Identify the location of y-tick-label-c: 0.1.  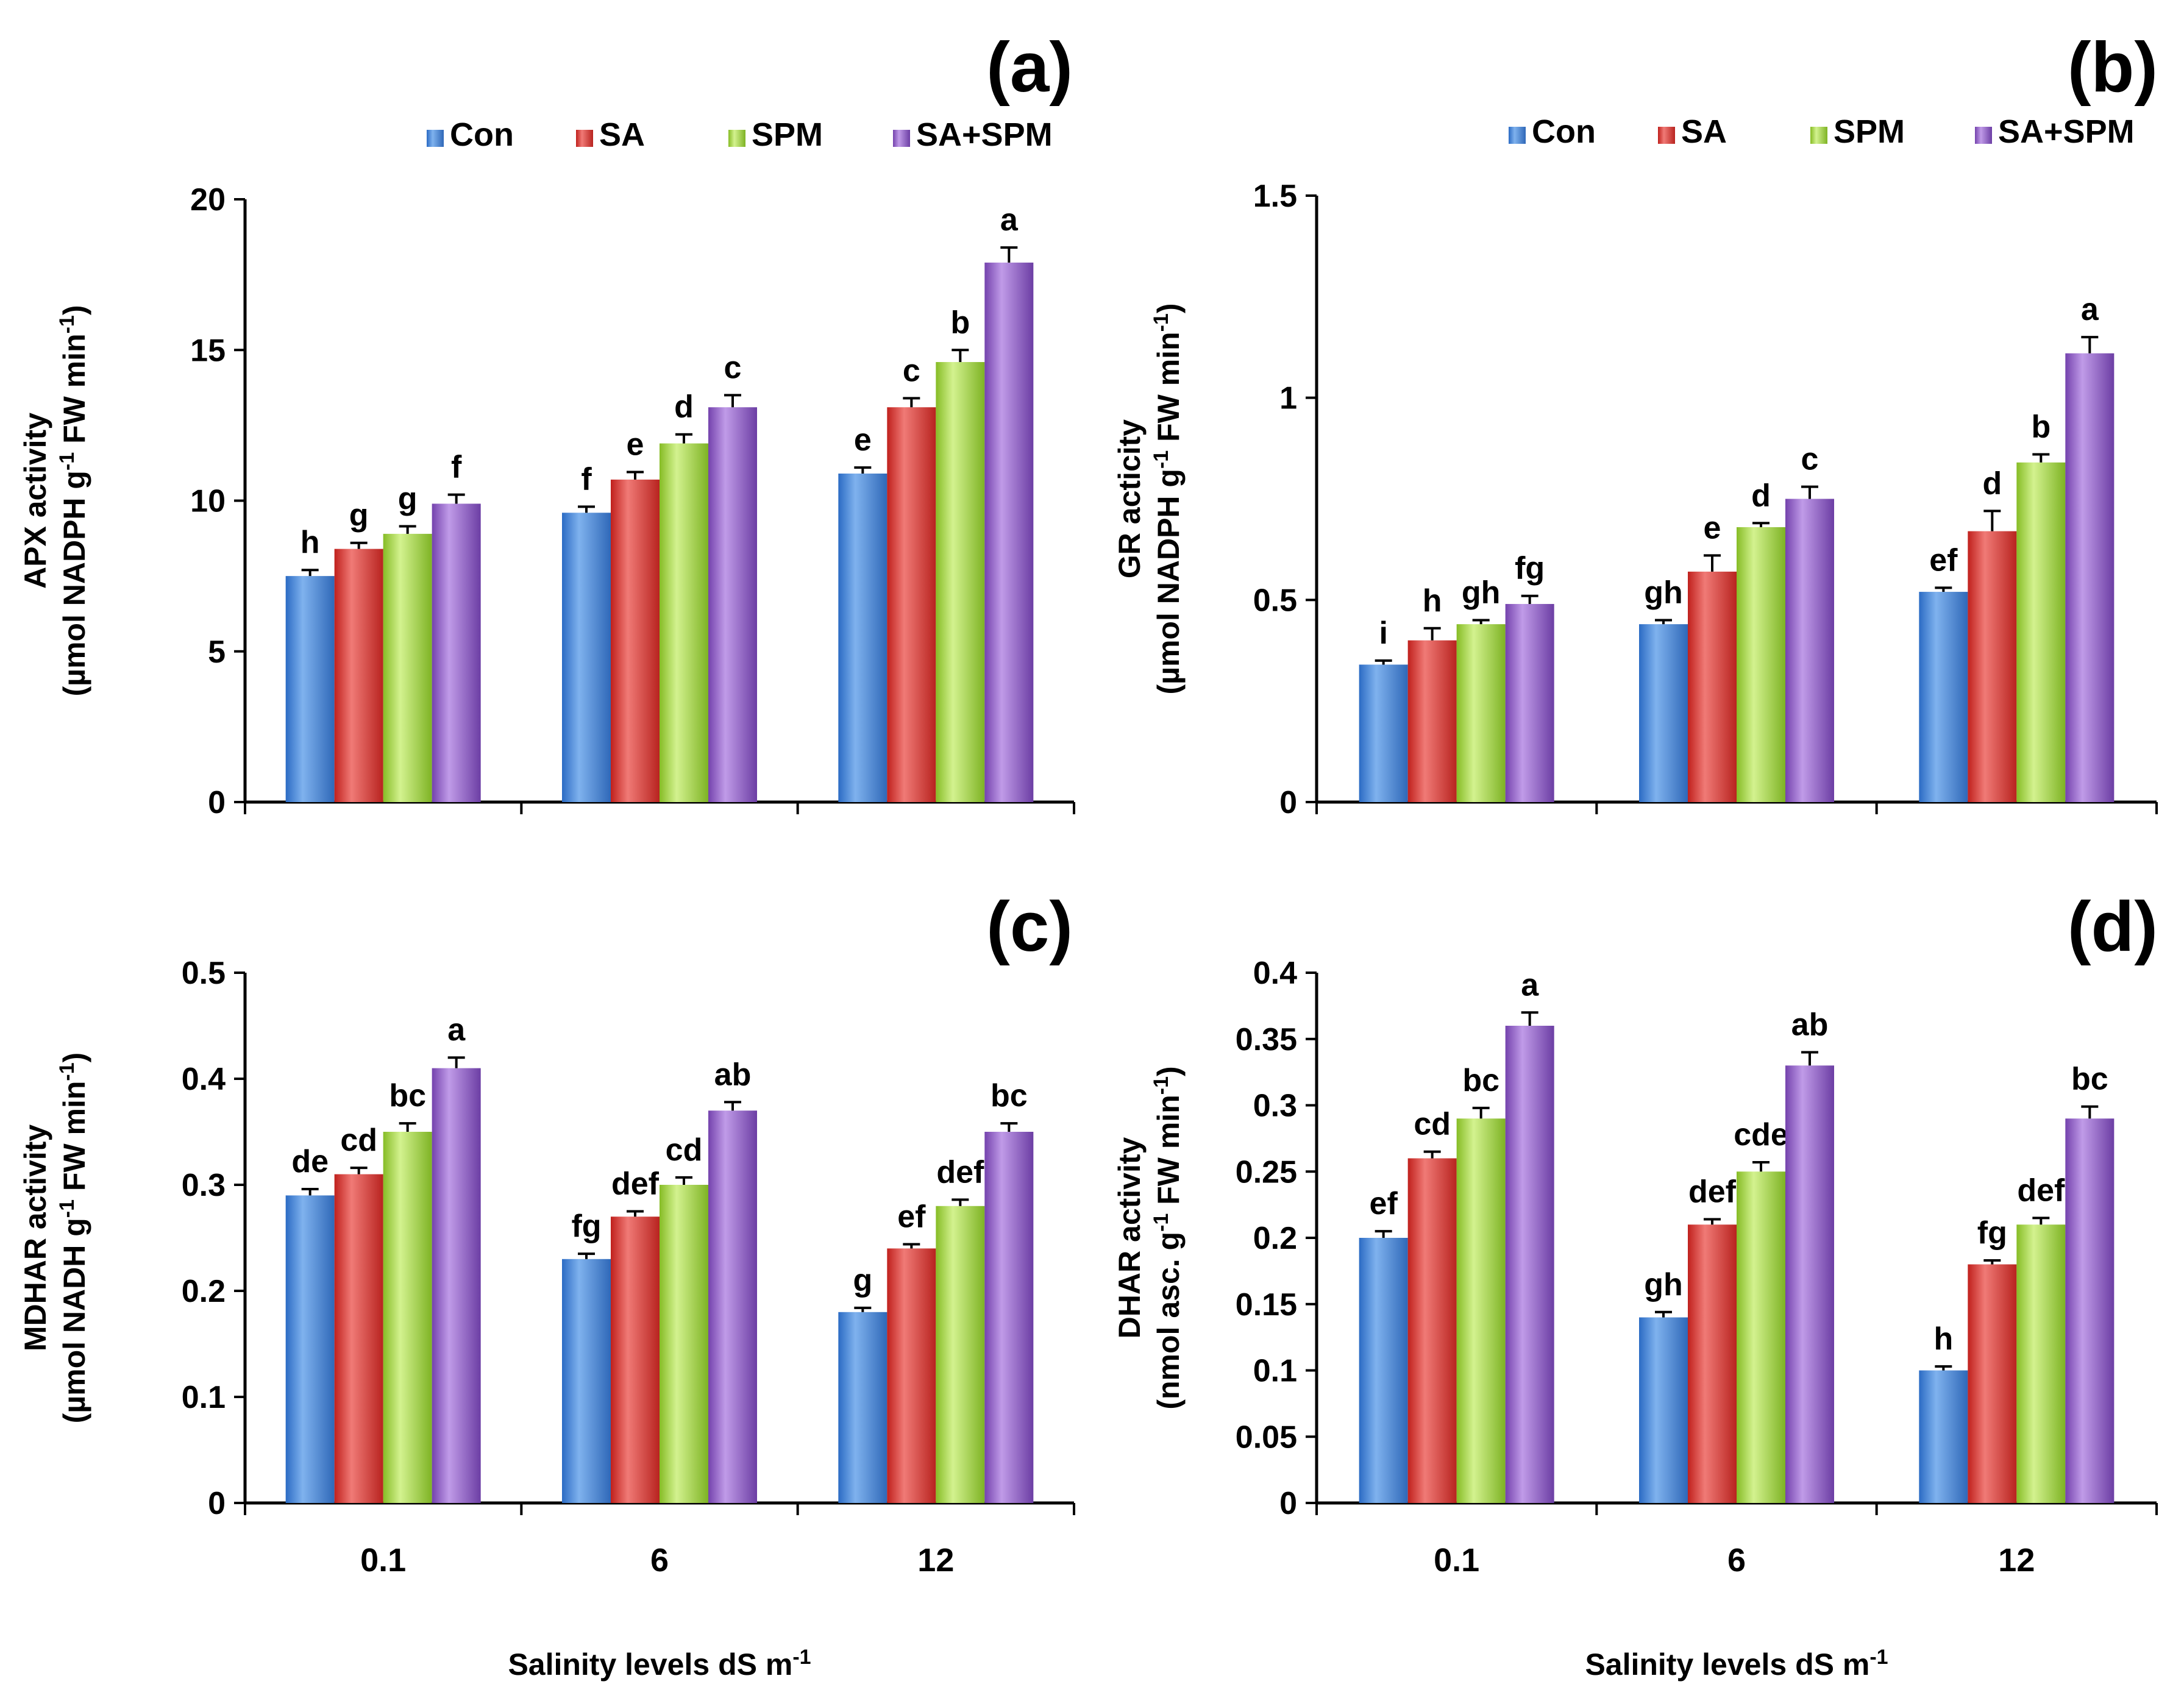
(204, 1397).